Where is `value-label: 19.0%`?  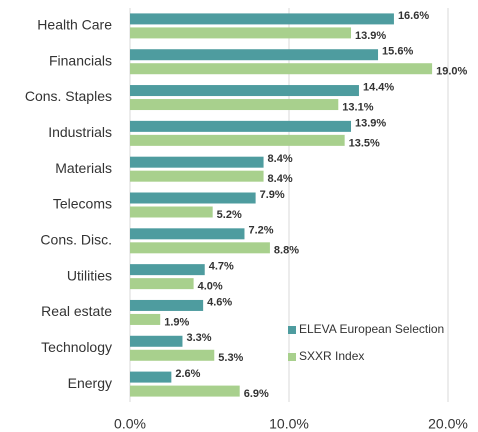 value-label: 19.0% is located at coordinates (451, 72).